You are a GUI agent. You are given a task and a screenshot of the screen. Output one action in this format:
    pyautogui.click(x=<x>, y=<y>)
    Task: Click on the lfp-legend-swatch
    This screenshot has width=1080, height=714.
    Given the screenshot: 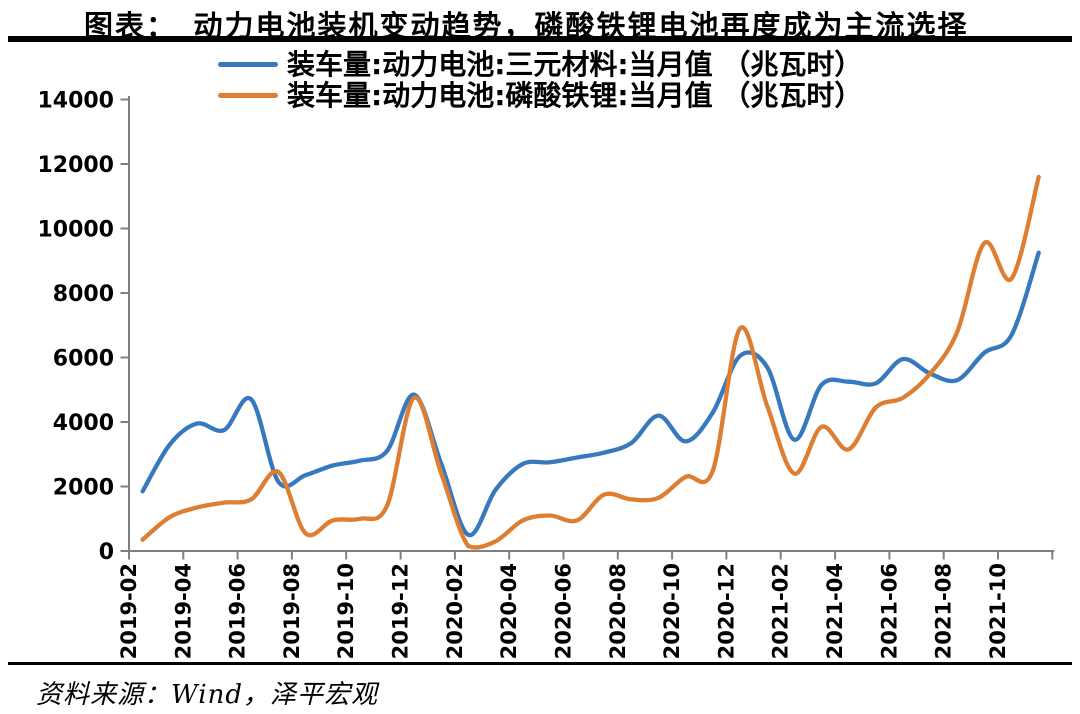 What is the action you would take?
    pyautogui.click(x=248, y=95)
    